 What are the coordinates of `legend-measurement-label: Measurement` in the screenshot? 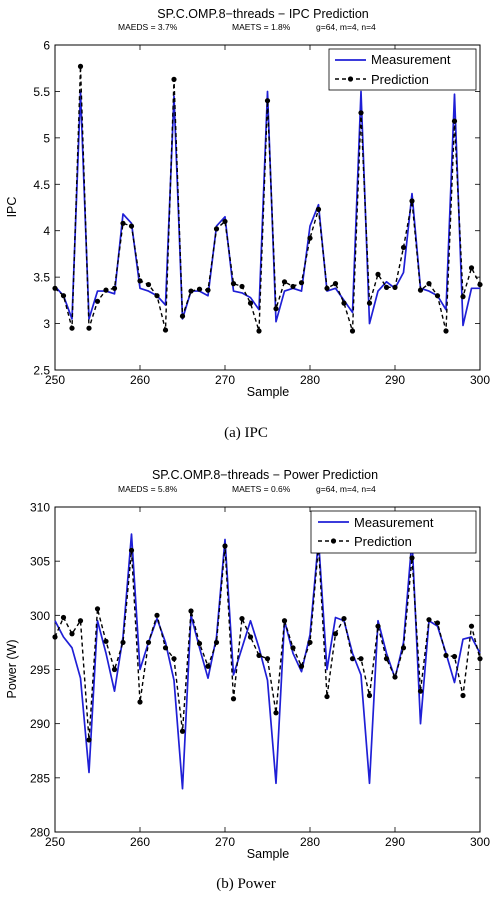 It's located at (411, 59).